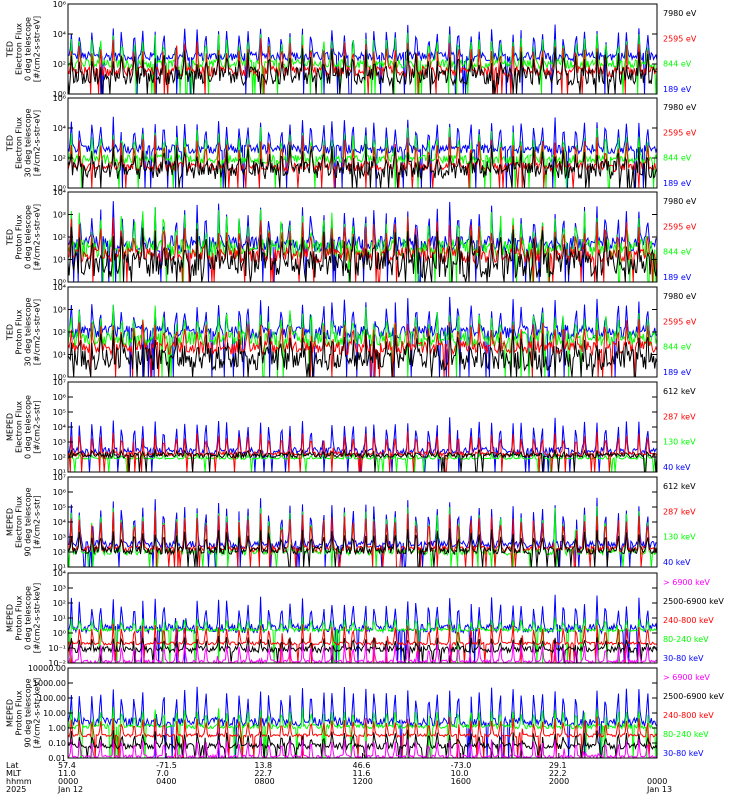  Describe the element at coordinates (688, 620) in the screenshot. I see `legend-entry: 240-800 keV` at that location.